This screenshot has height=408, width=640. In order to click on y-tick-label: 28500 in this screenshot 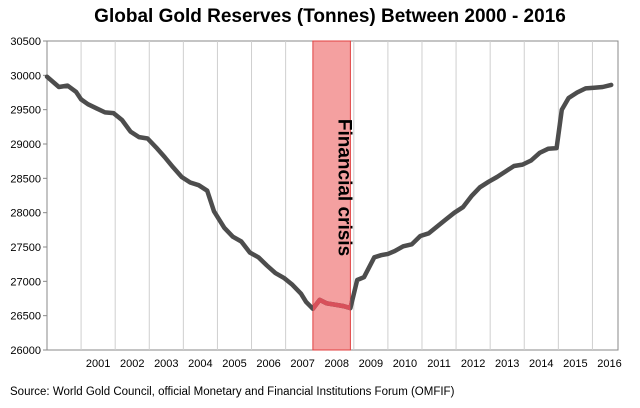, I will do `click(25, 179)`.